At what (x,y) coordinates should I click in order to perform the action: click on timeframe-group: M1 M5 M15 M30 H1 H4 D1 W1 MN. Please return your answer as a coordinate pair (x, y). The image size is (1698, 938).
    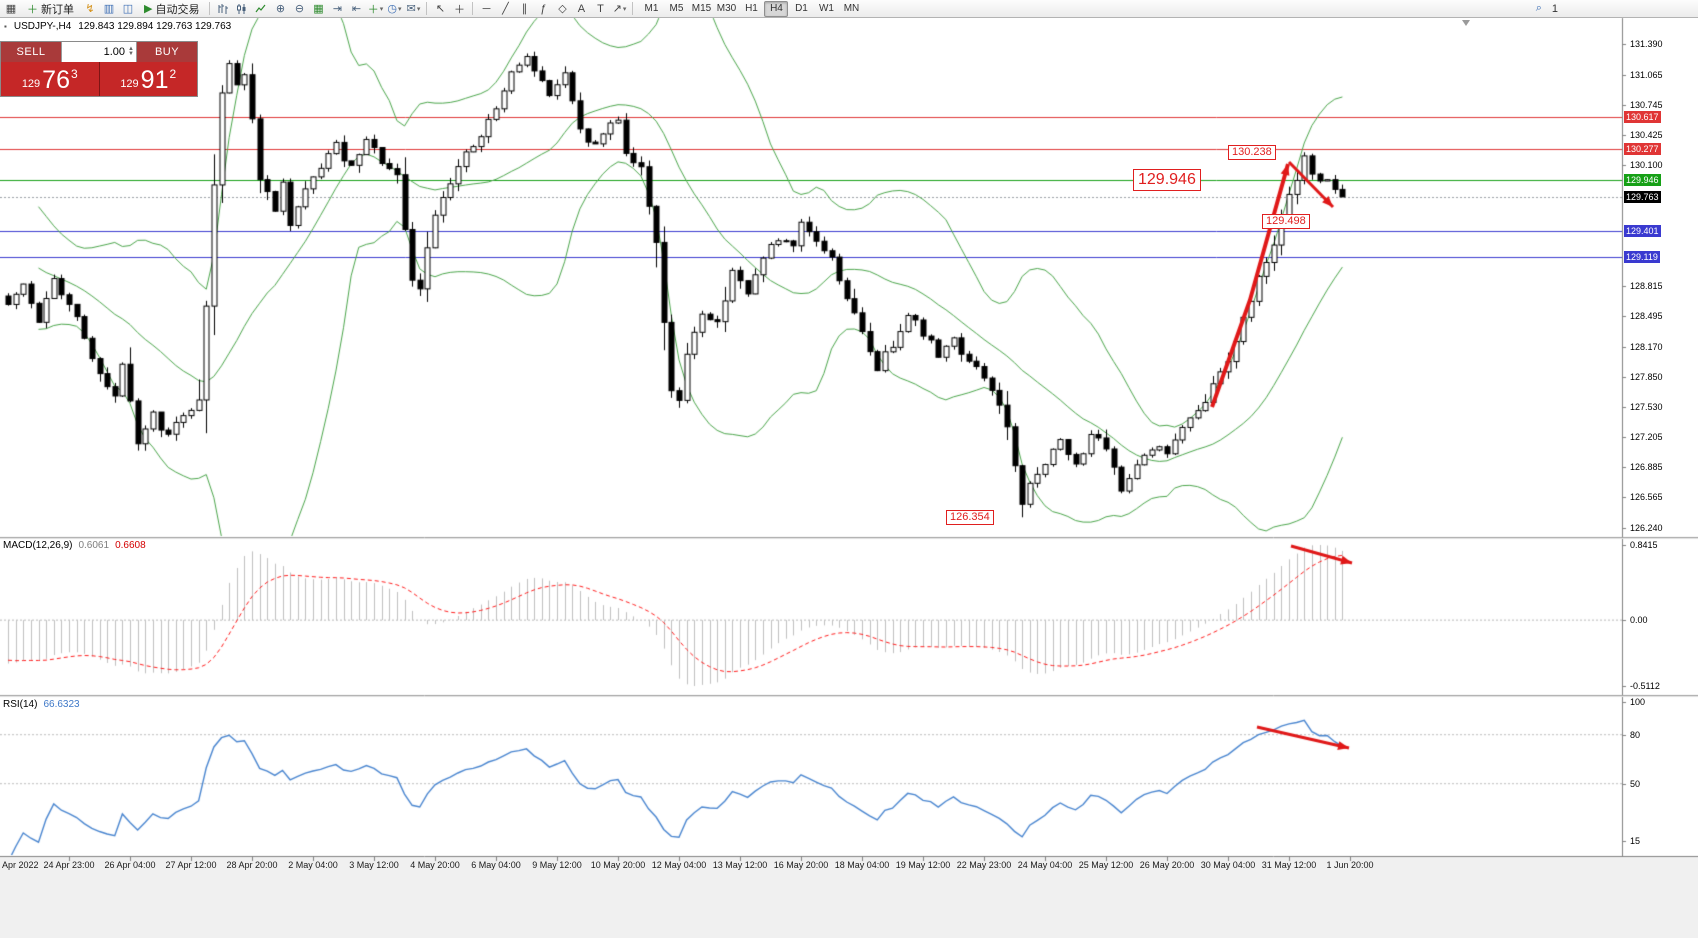
    Looking at the image, I should click on (751, 8).